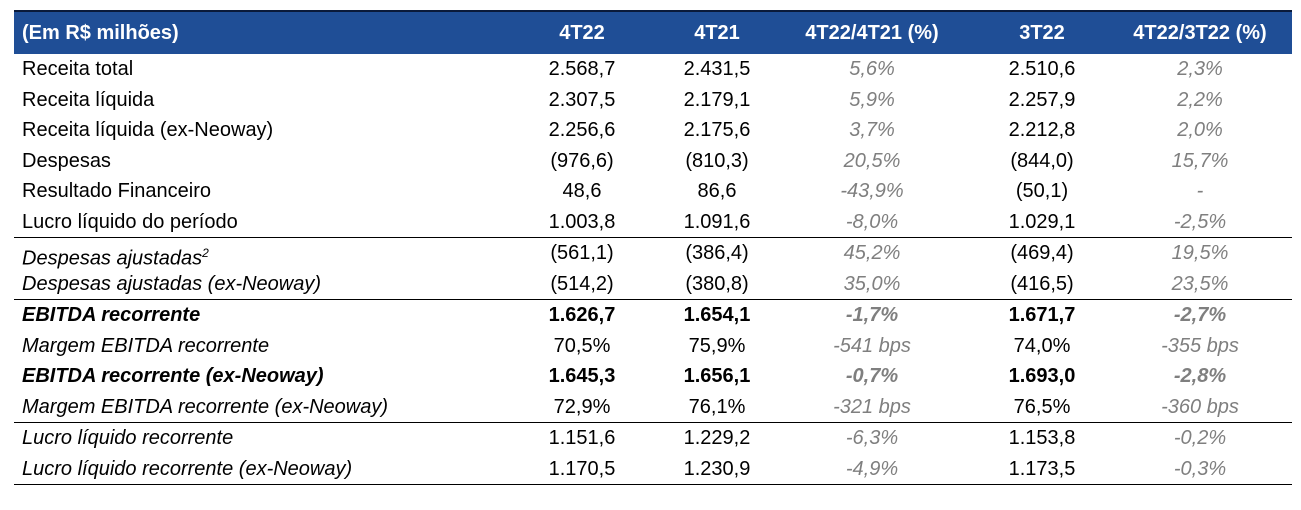  I want to click on cell-var-4t21: 35,0%, so click(872, 283).